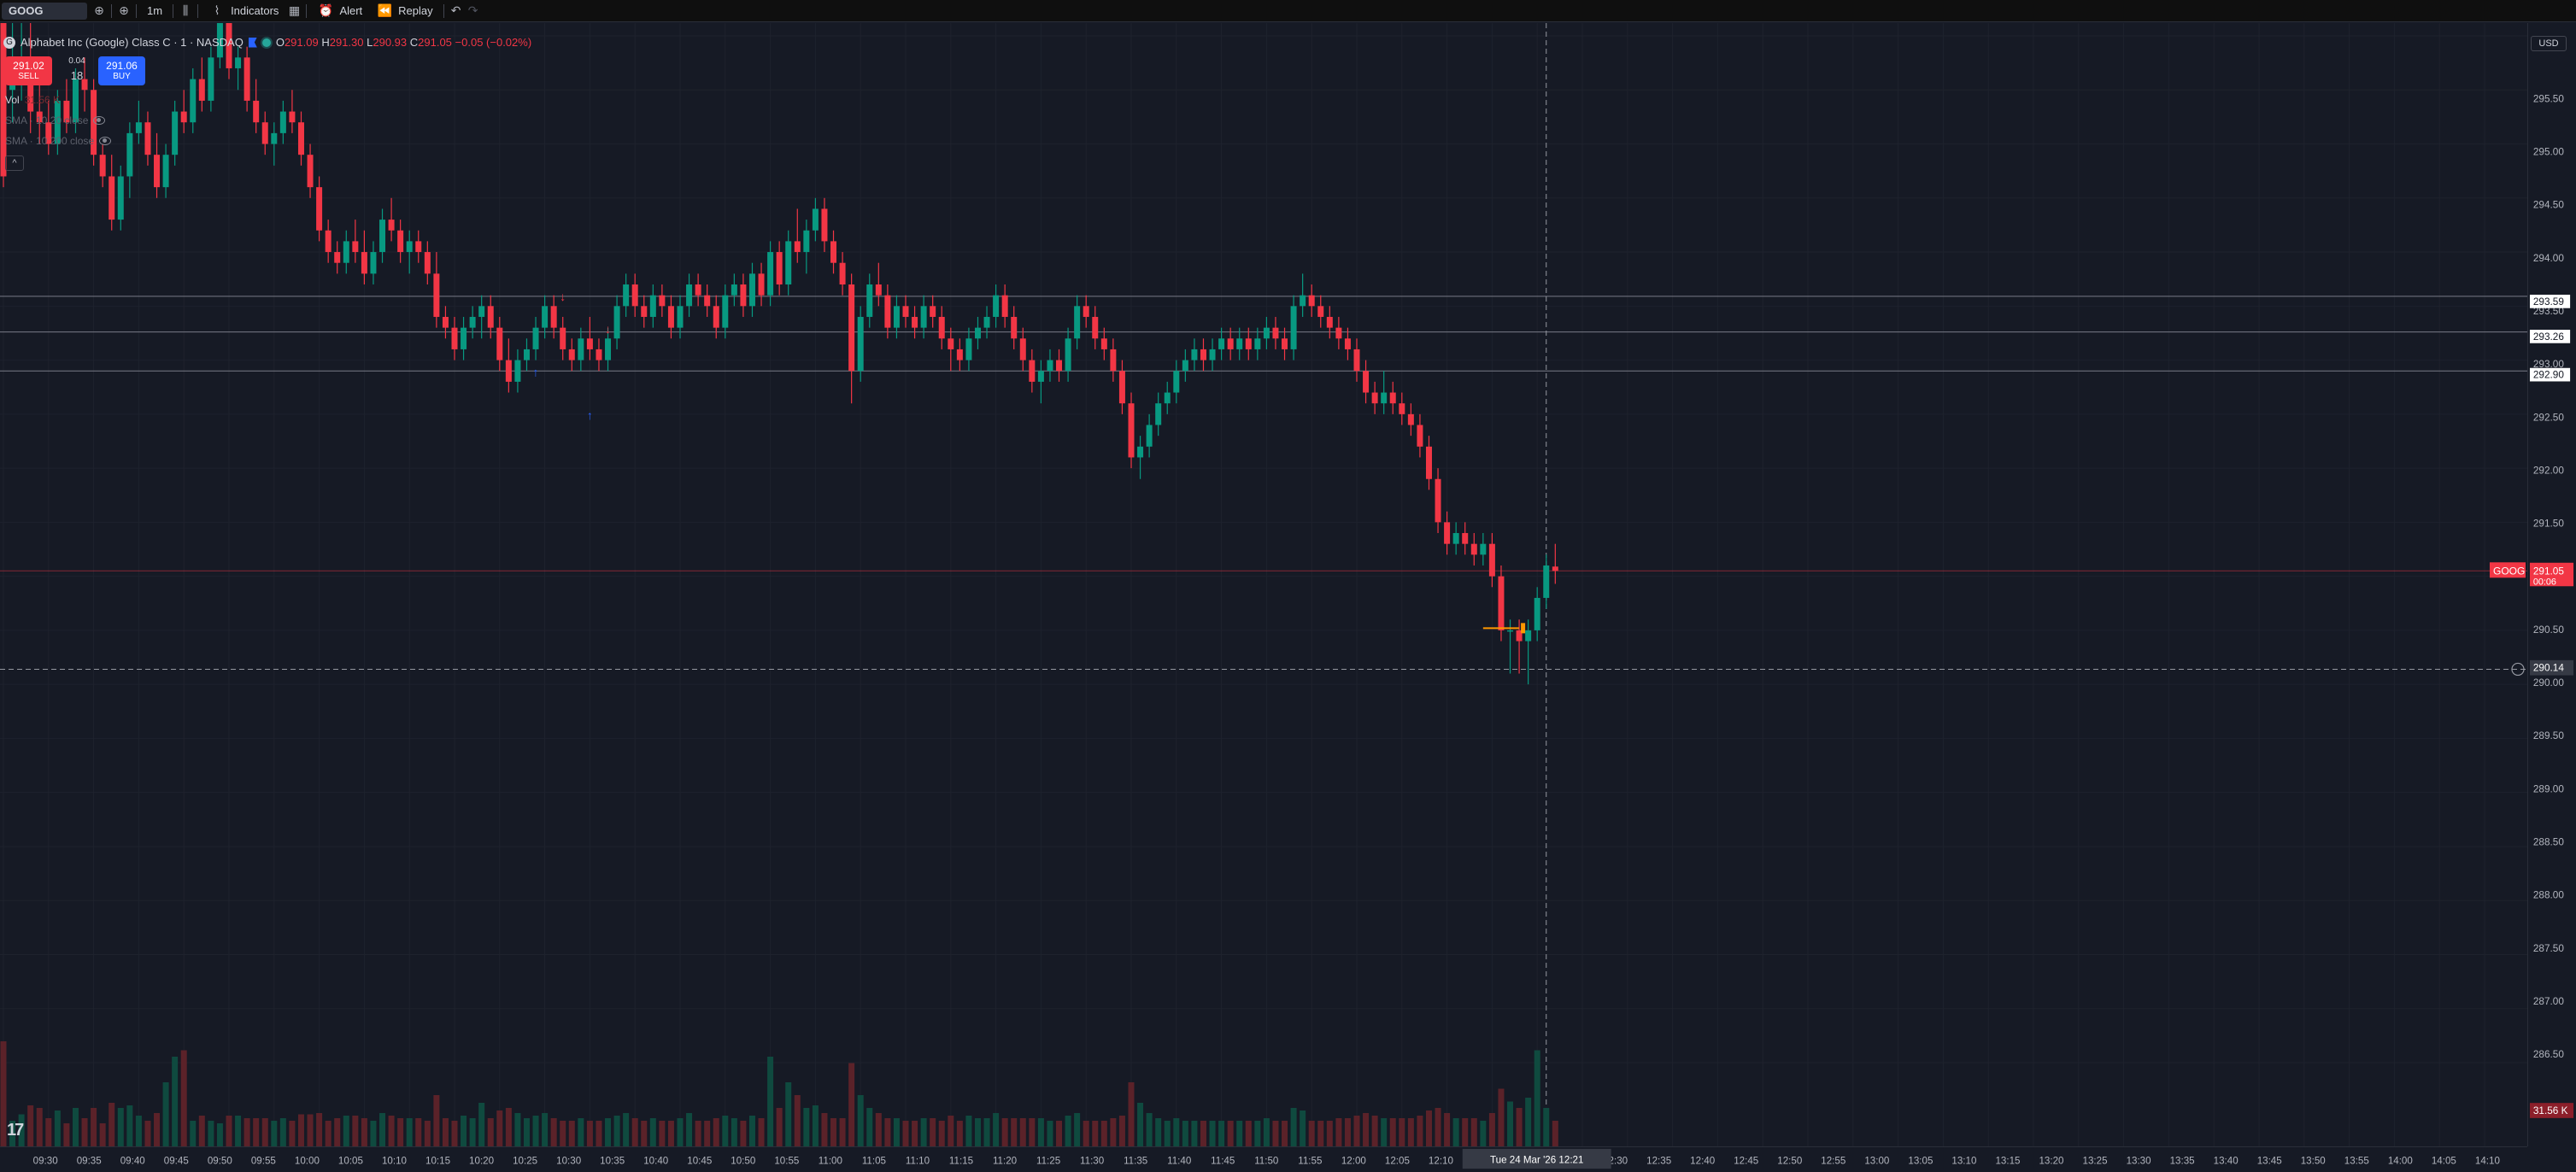 The image size is (2576, 1172). I want to click on open-value: 291.09, so click(301, 42).